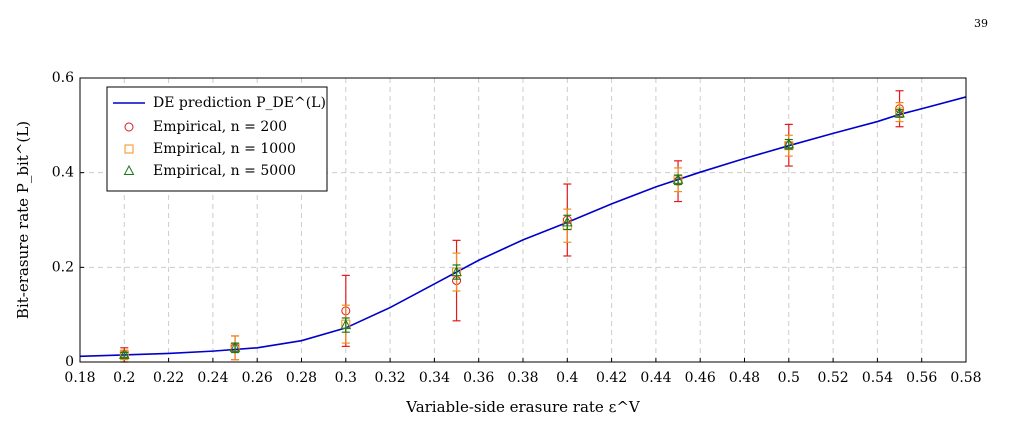 The image size is (1015, 447). What do you see at coordinates (124, 378) in the screenshot?
I see `x-tick-label: 0.2` at bounding box center [124, 378].